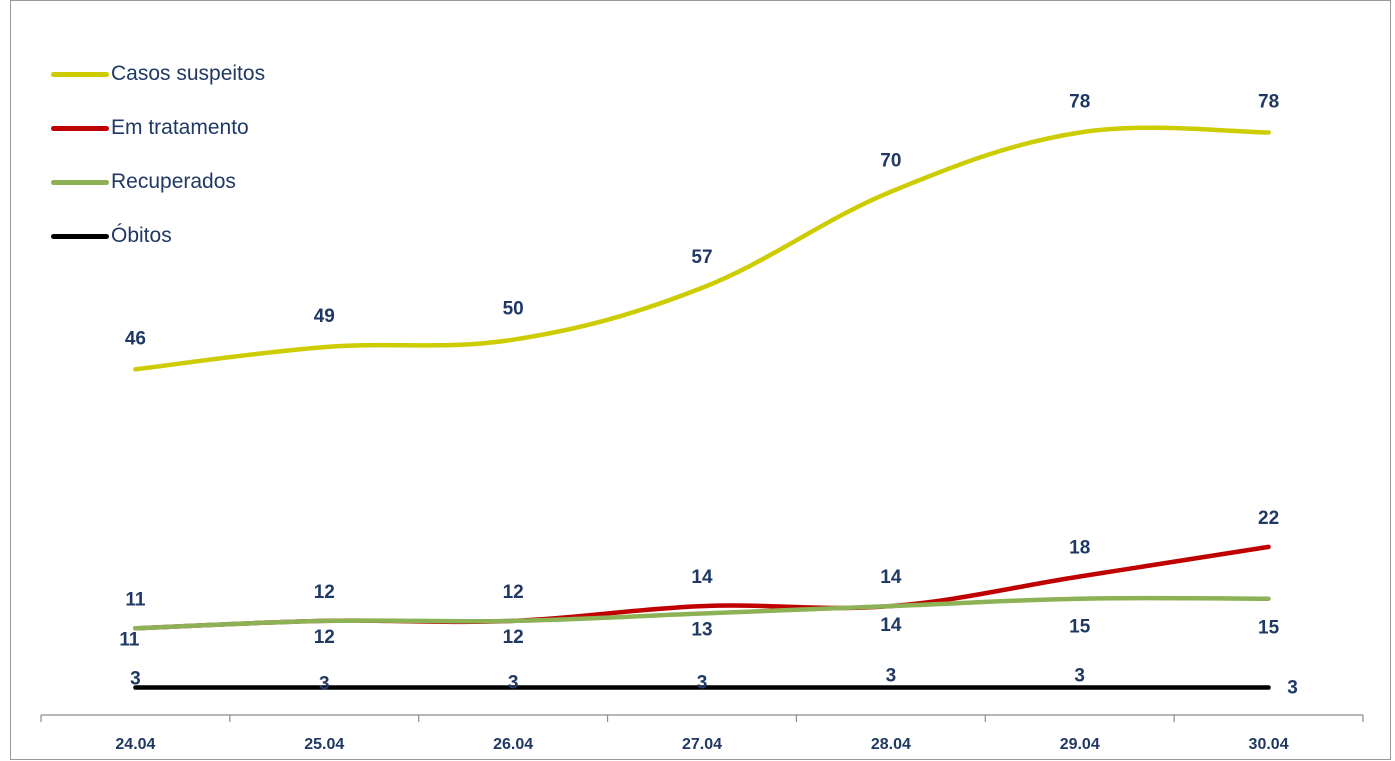 The height and width of the screenshot is (761, 1395). I want to click on x-tick-label: 29.04, so click(1080, 744).